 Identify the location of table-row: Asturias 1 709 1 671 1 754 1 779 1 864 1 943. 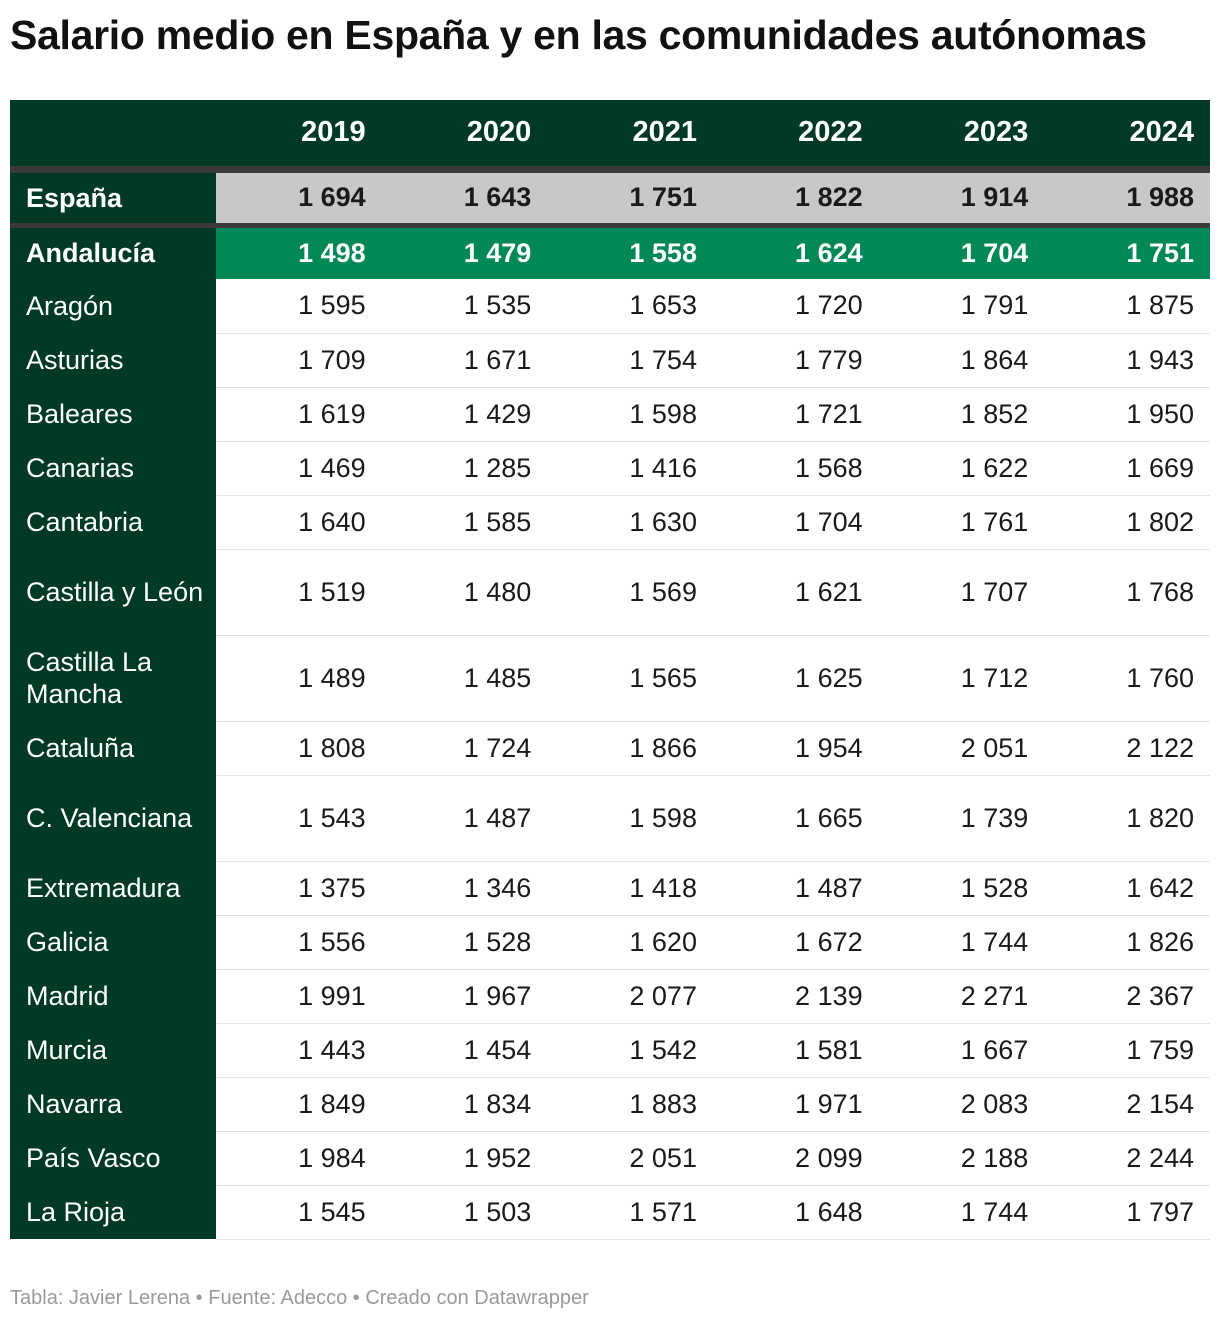
(610, 360).